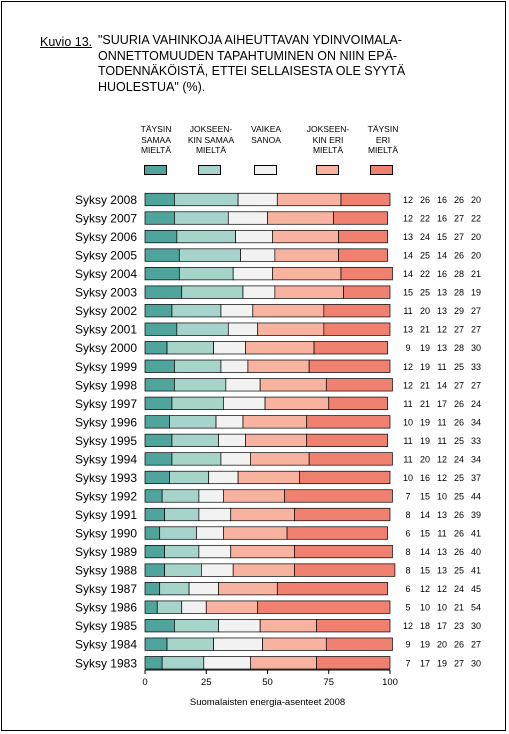 Image resolution: width=509 pixels, height=734 pixels. Describe the element at coordinates (425, 571) in the screenshot. I see `data-label: 15` at that location.